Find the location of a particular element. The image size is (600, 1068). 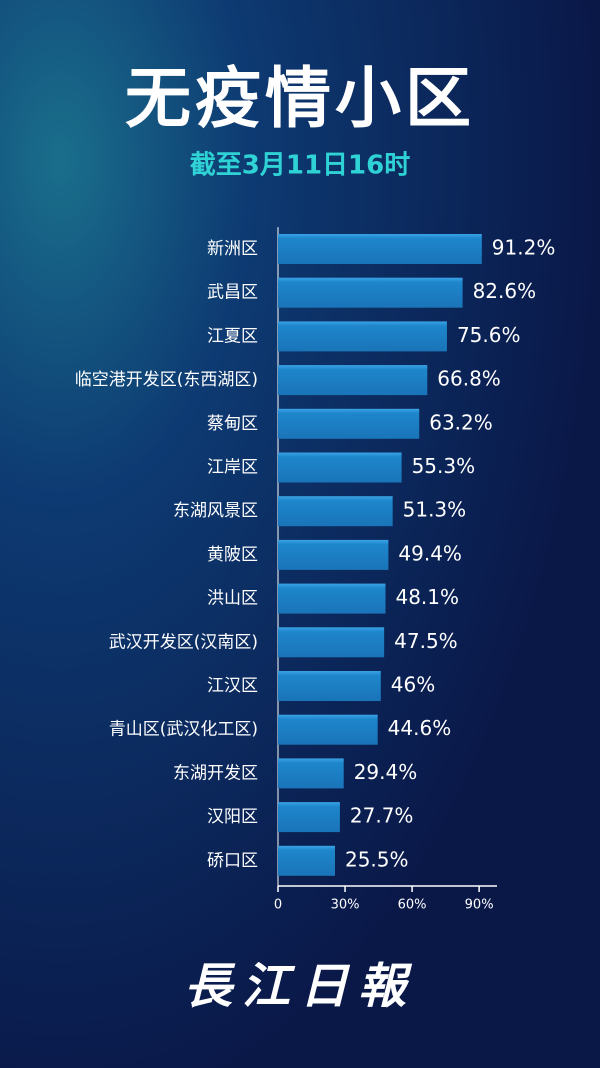

y-tick-label: 东湖风景区 is located at coordinates (215, 511).